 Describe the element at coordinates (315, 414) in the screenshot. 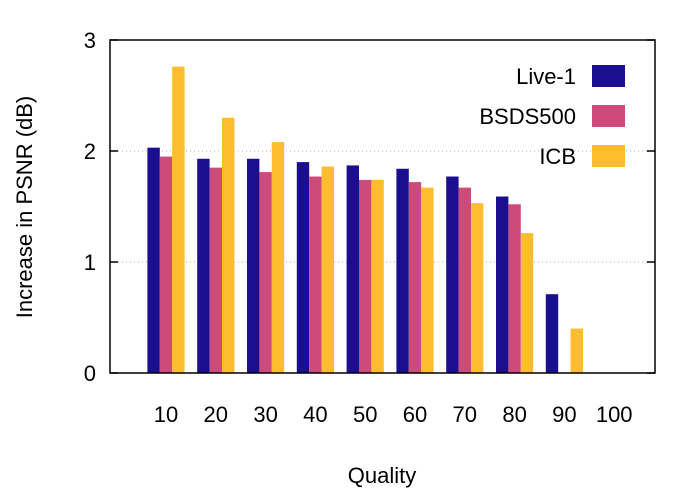

I see `x-tick-label: 40` at that location.